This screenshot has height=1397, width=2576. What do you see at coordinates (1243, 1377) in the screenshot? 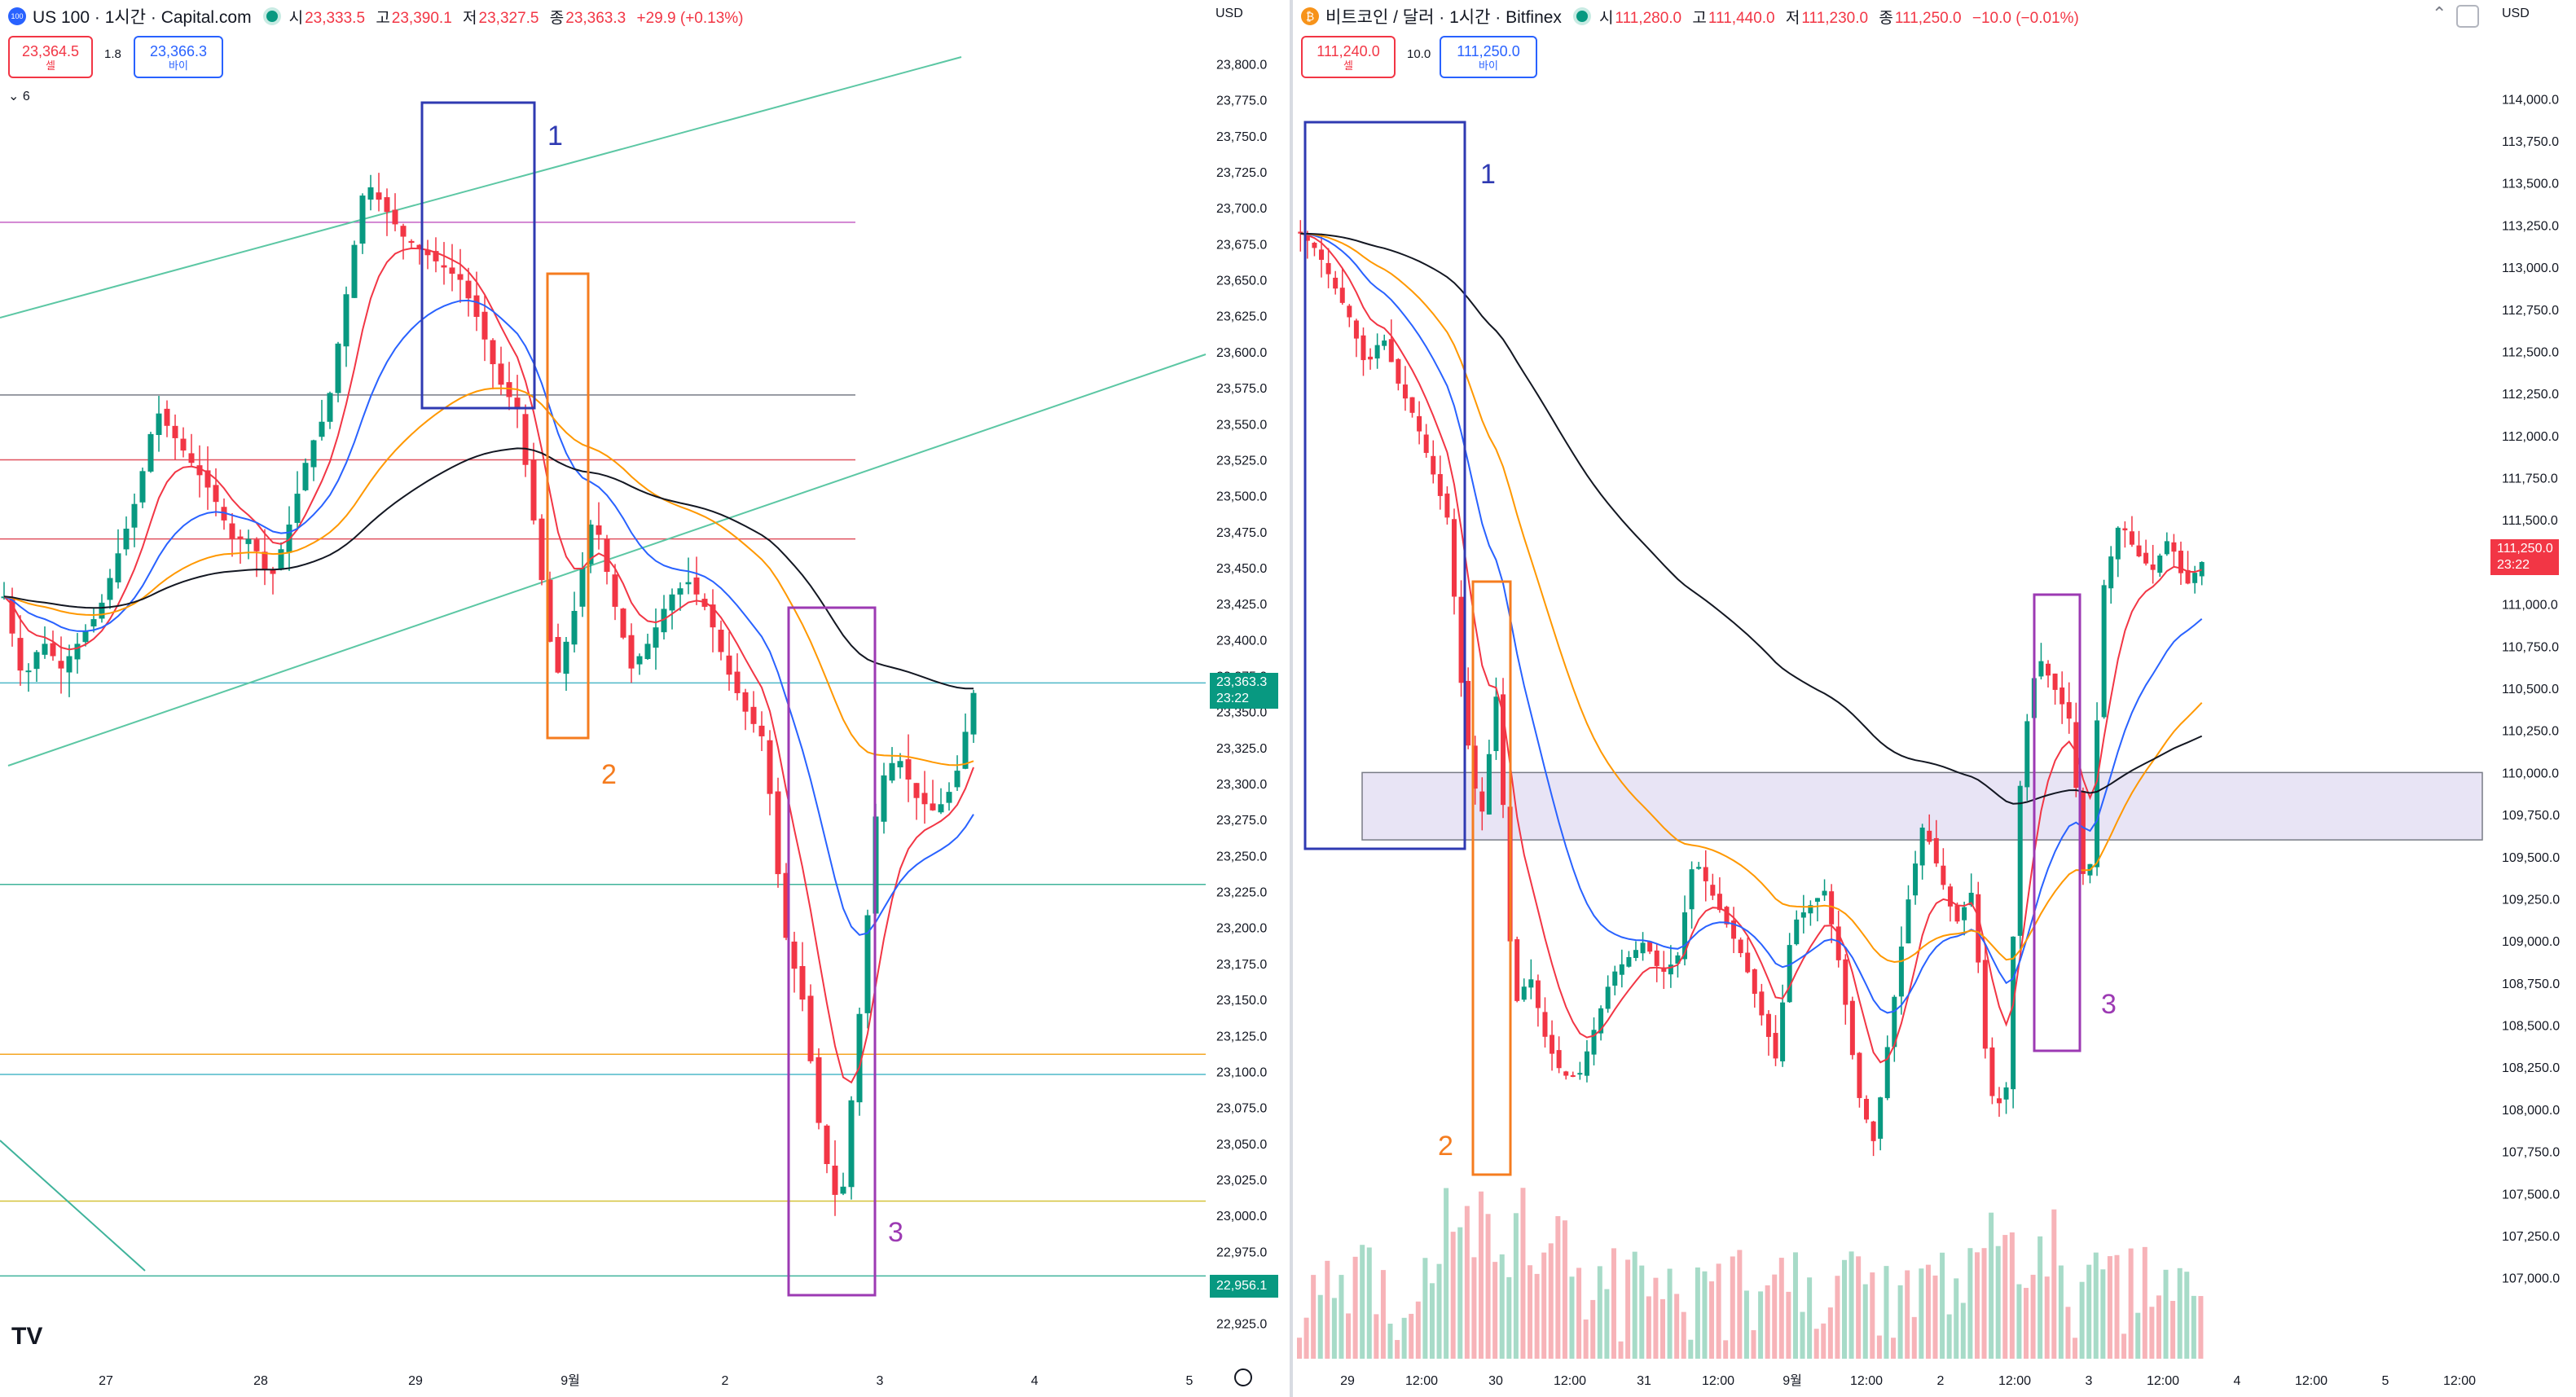
I see `gear-icon` at bounding box center [1243, 1377].